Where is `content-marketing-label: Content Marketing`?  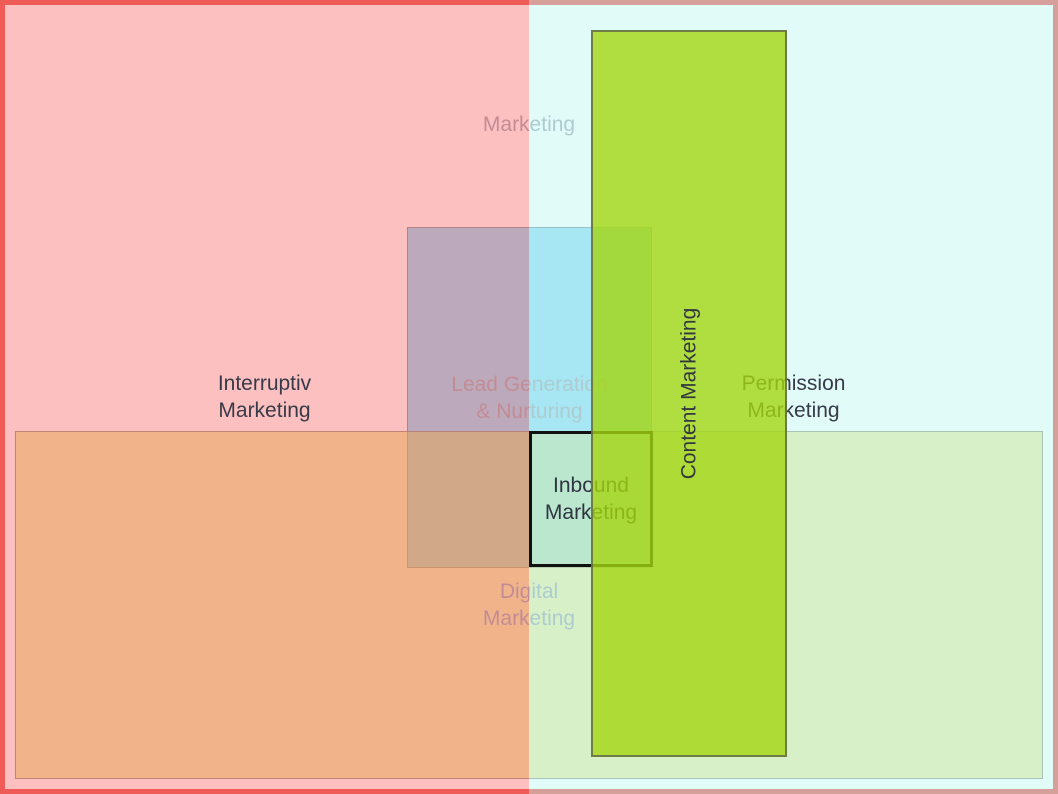
content-marketing-label: Content Marketing is located at coordinates (689, 393).